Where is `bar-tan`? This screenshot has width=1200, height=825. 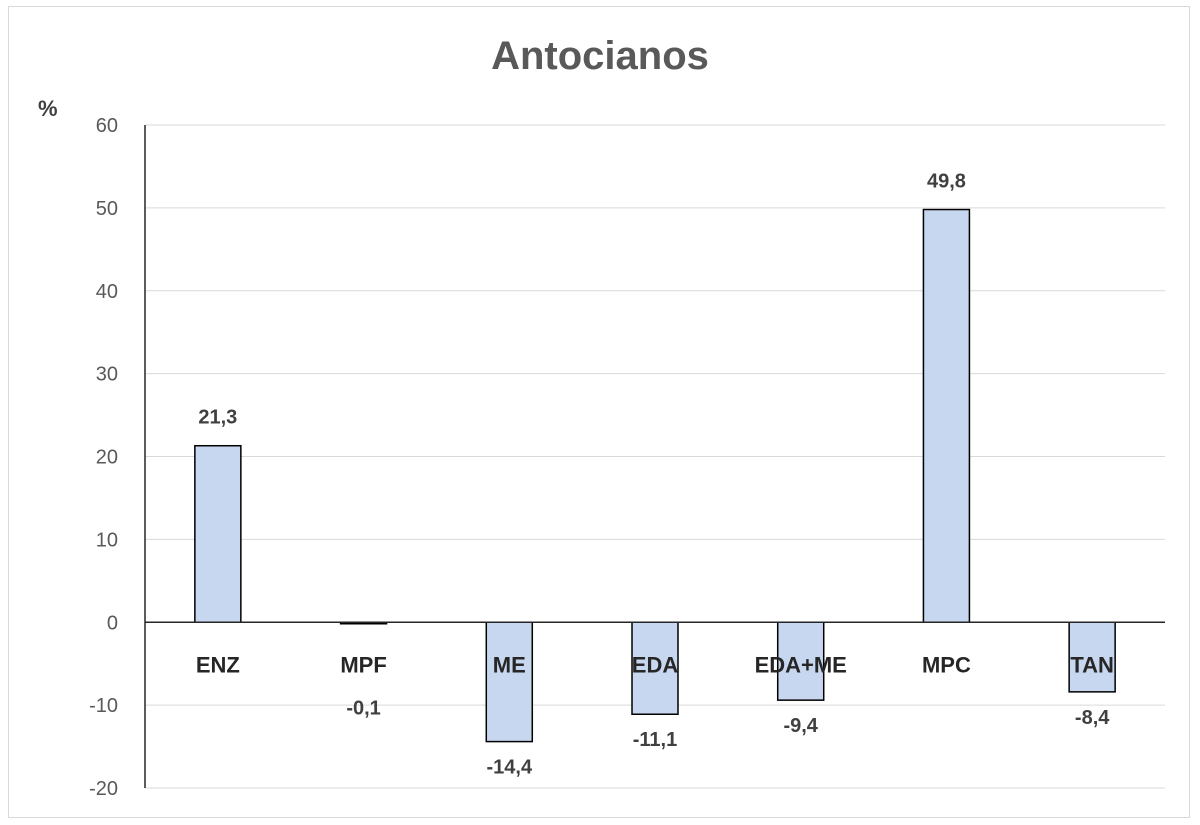 bar-tan is located at coordinates (1092, 657).